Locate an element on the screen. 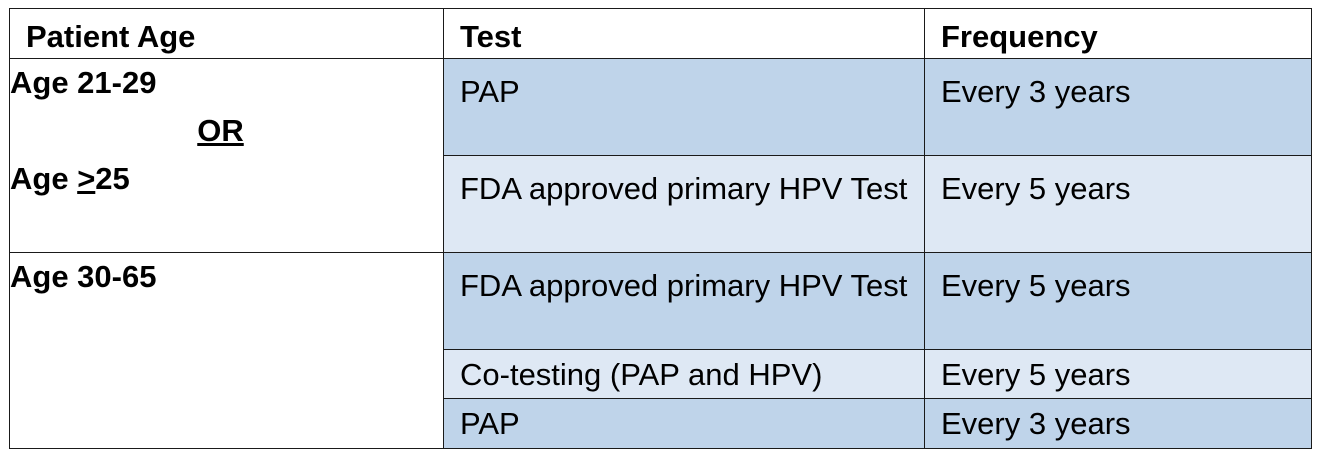  header-patient-age: Patient Age is located at coordinates (226, 33).